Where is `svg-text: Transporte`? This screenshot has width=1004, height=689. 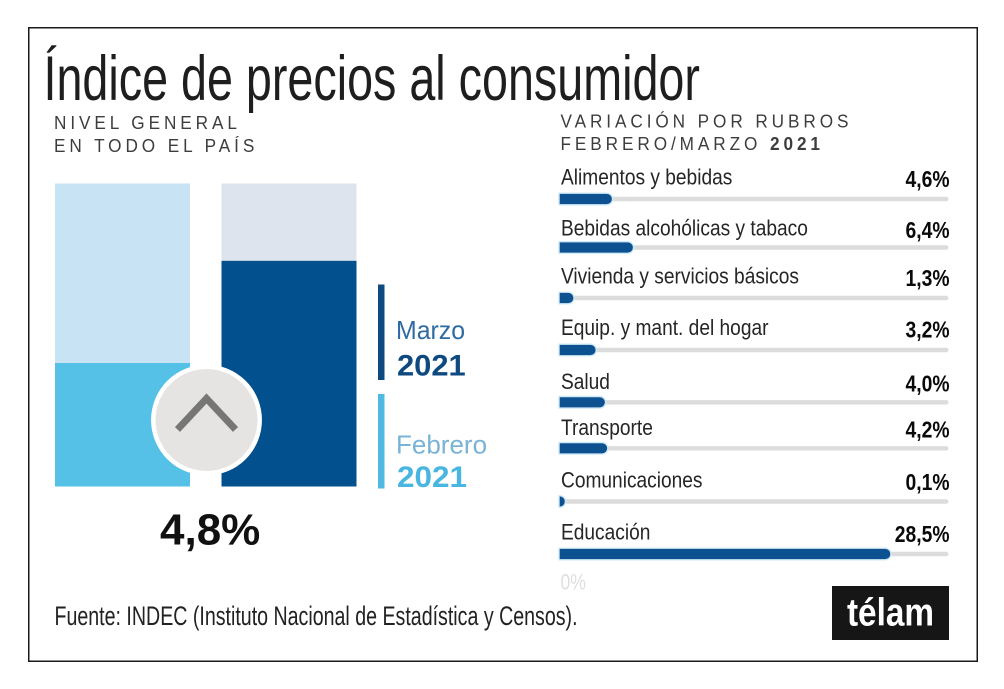
svg-text: Transporte is located at coordinates (607, 428).